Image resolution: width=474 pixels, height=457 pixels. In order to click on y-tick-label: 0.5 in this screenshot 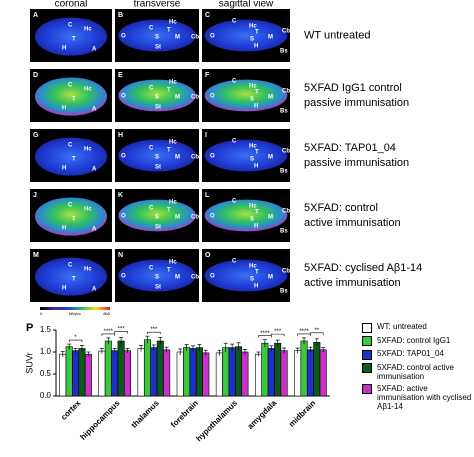, I will do `click(46, 373)`.